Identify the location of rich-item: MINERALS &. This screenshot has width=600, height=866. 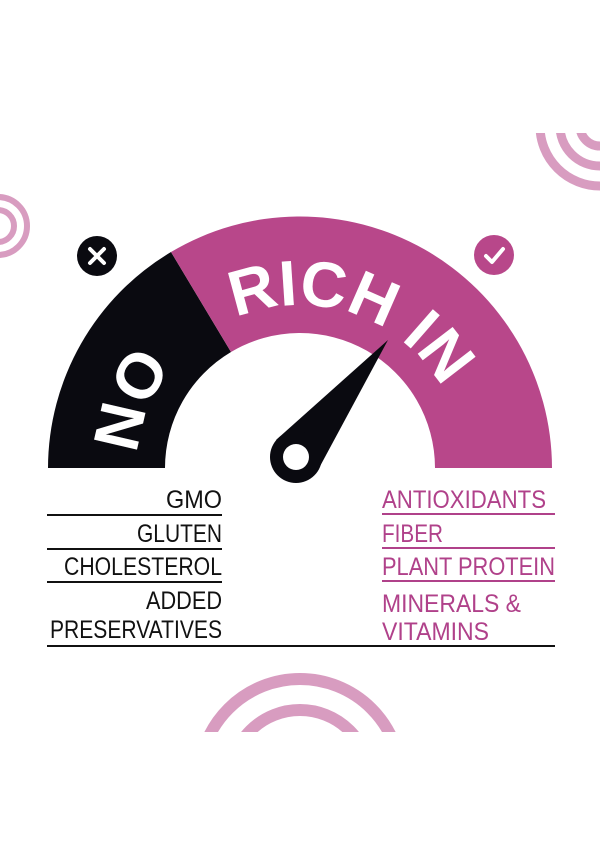
(451, 604).